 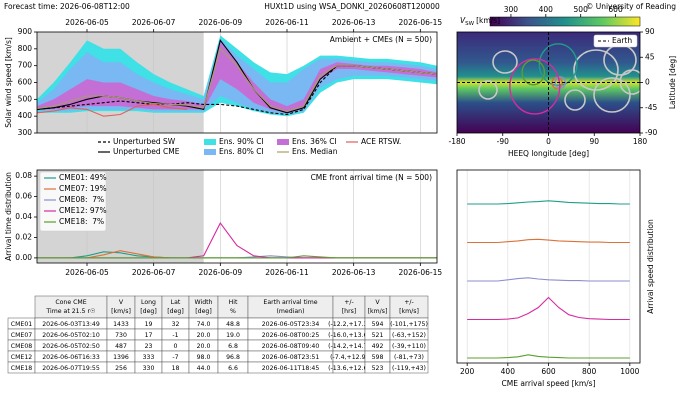 What do you see at coordinates (149, 346) in the screenshot?
I see `table-cell-text: 23` at bounding box center [149, 346].